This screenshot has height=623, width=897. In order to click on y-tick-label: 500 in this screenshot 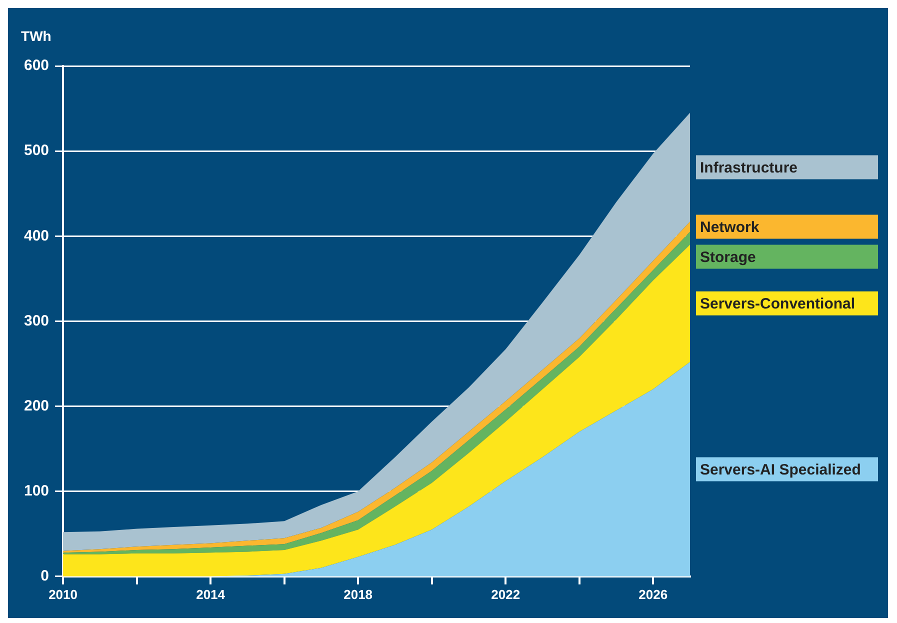, I will do `click(37, 151)`.